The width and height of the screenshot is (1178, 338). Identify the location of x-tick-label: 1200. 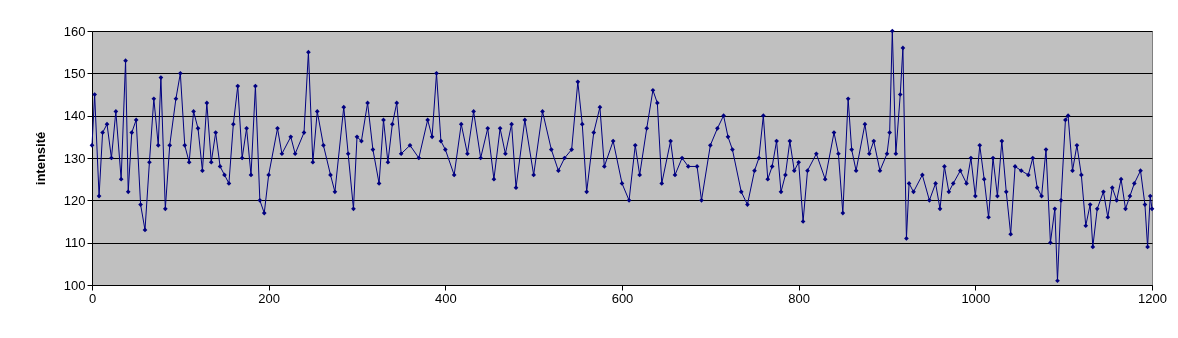
(1152, 298).